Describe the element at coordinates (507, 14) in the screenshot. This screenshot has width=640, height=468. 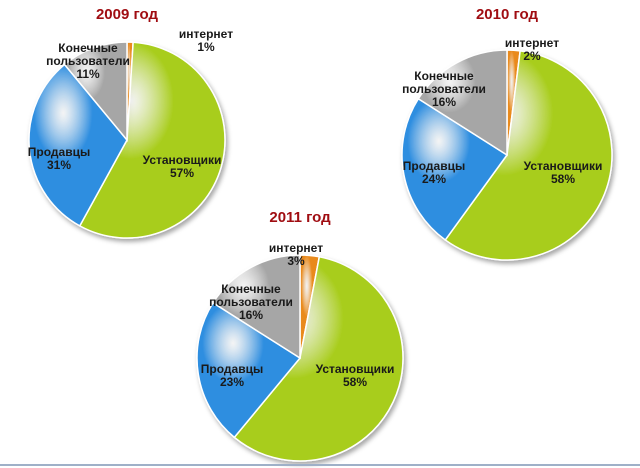
I see `chart-title: 2010 год` at that location.